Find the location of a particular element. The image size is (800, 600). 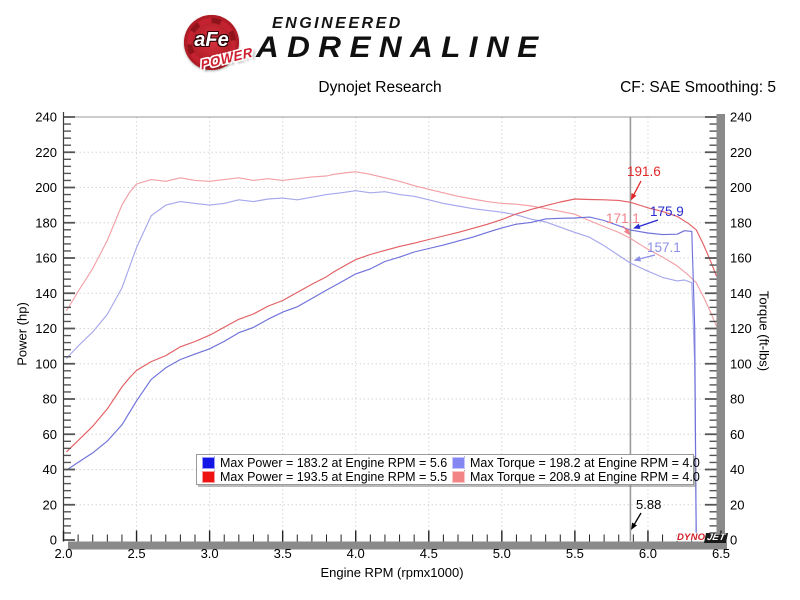

x-tick-label: 6.5 is located at coordinates (721, 553).